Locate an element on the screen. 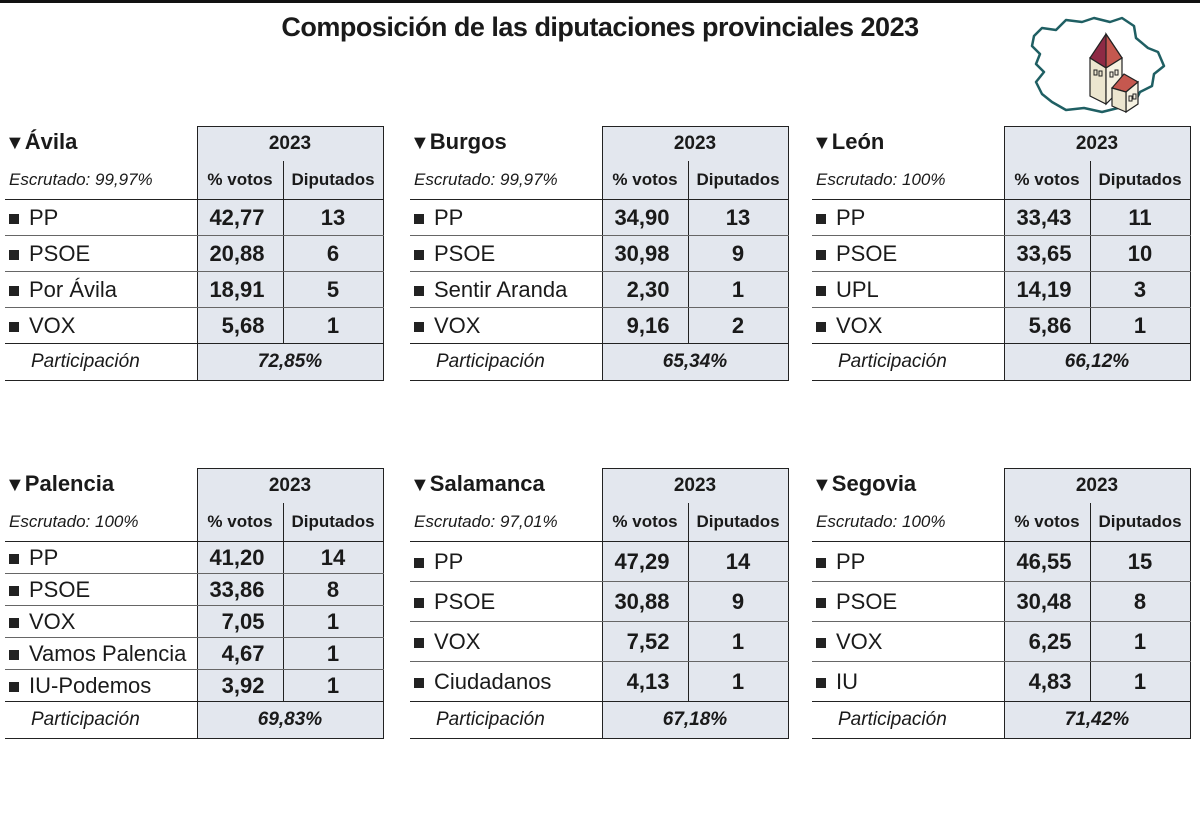  seats-count: 8 is located at coordinates (1140, 601).